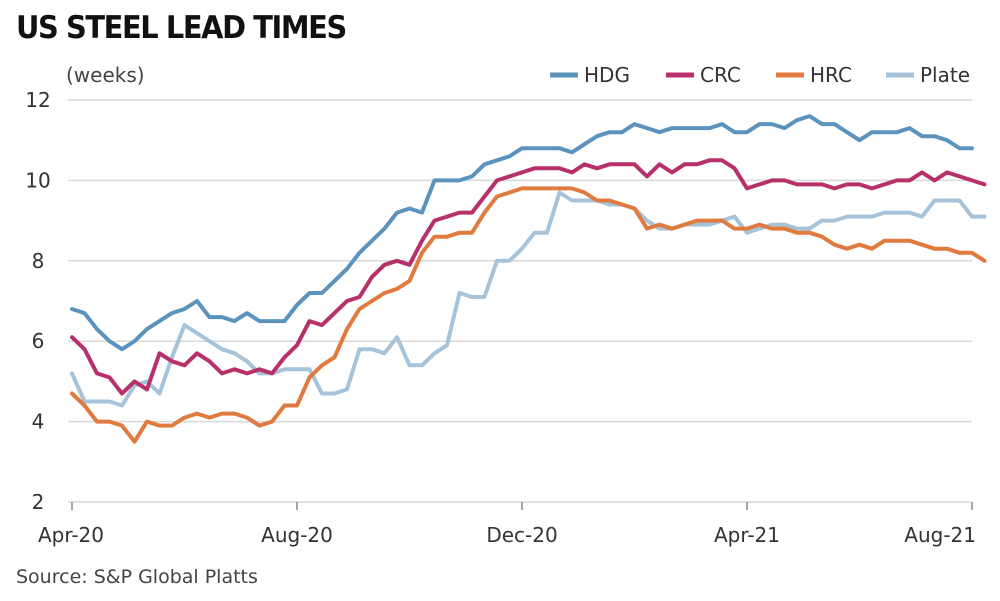 The width and height of the screenshot is (1000, 601). What do you see at coordinates (945, 75) in the screenshot?
I see `legend-label-plate: Plate` at bounding box center [945, 75].